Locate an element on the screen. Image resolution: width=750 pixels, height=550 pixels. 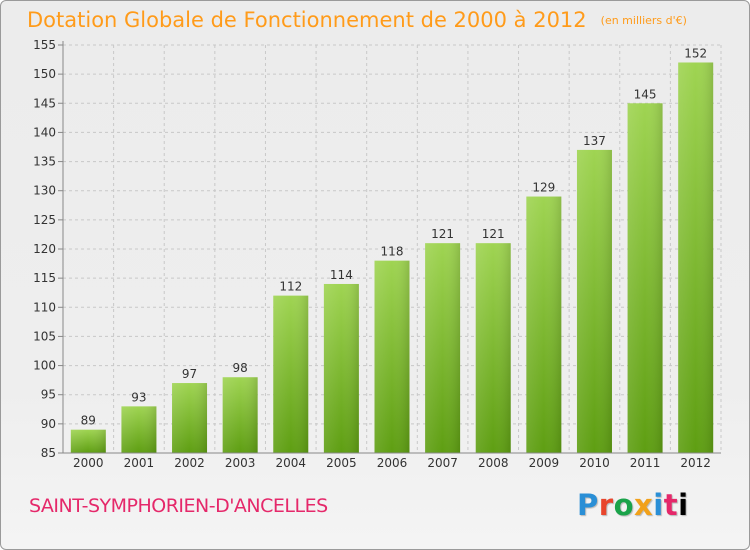
logo-letter: o is located at coordinates (624, 505).